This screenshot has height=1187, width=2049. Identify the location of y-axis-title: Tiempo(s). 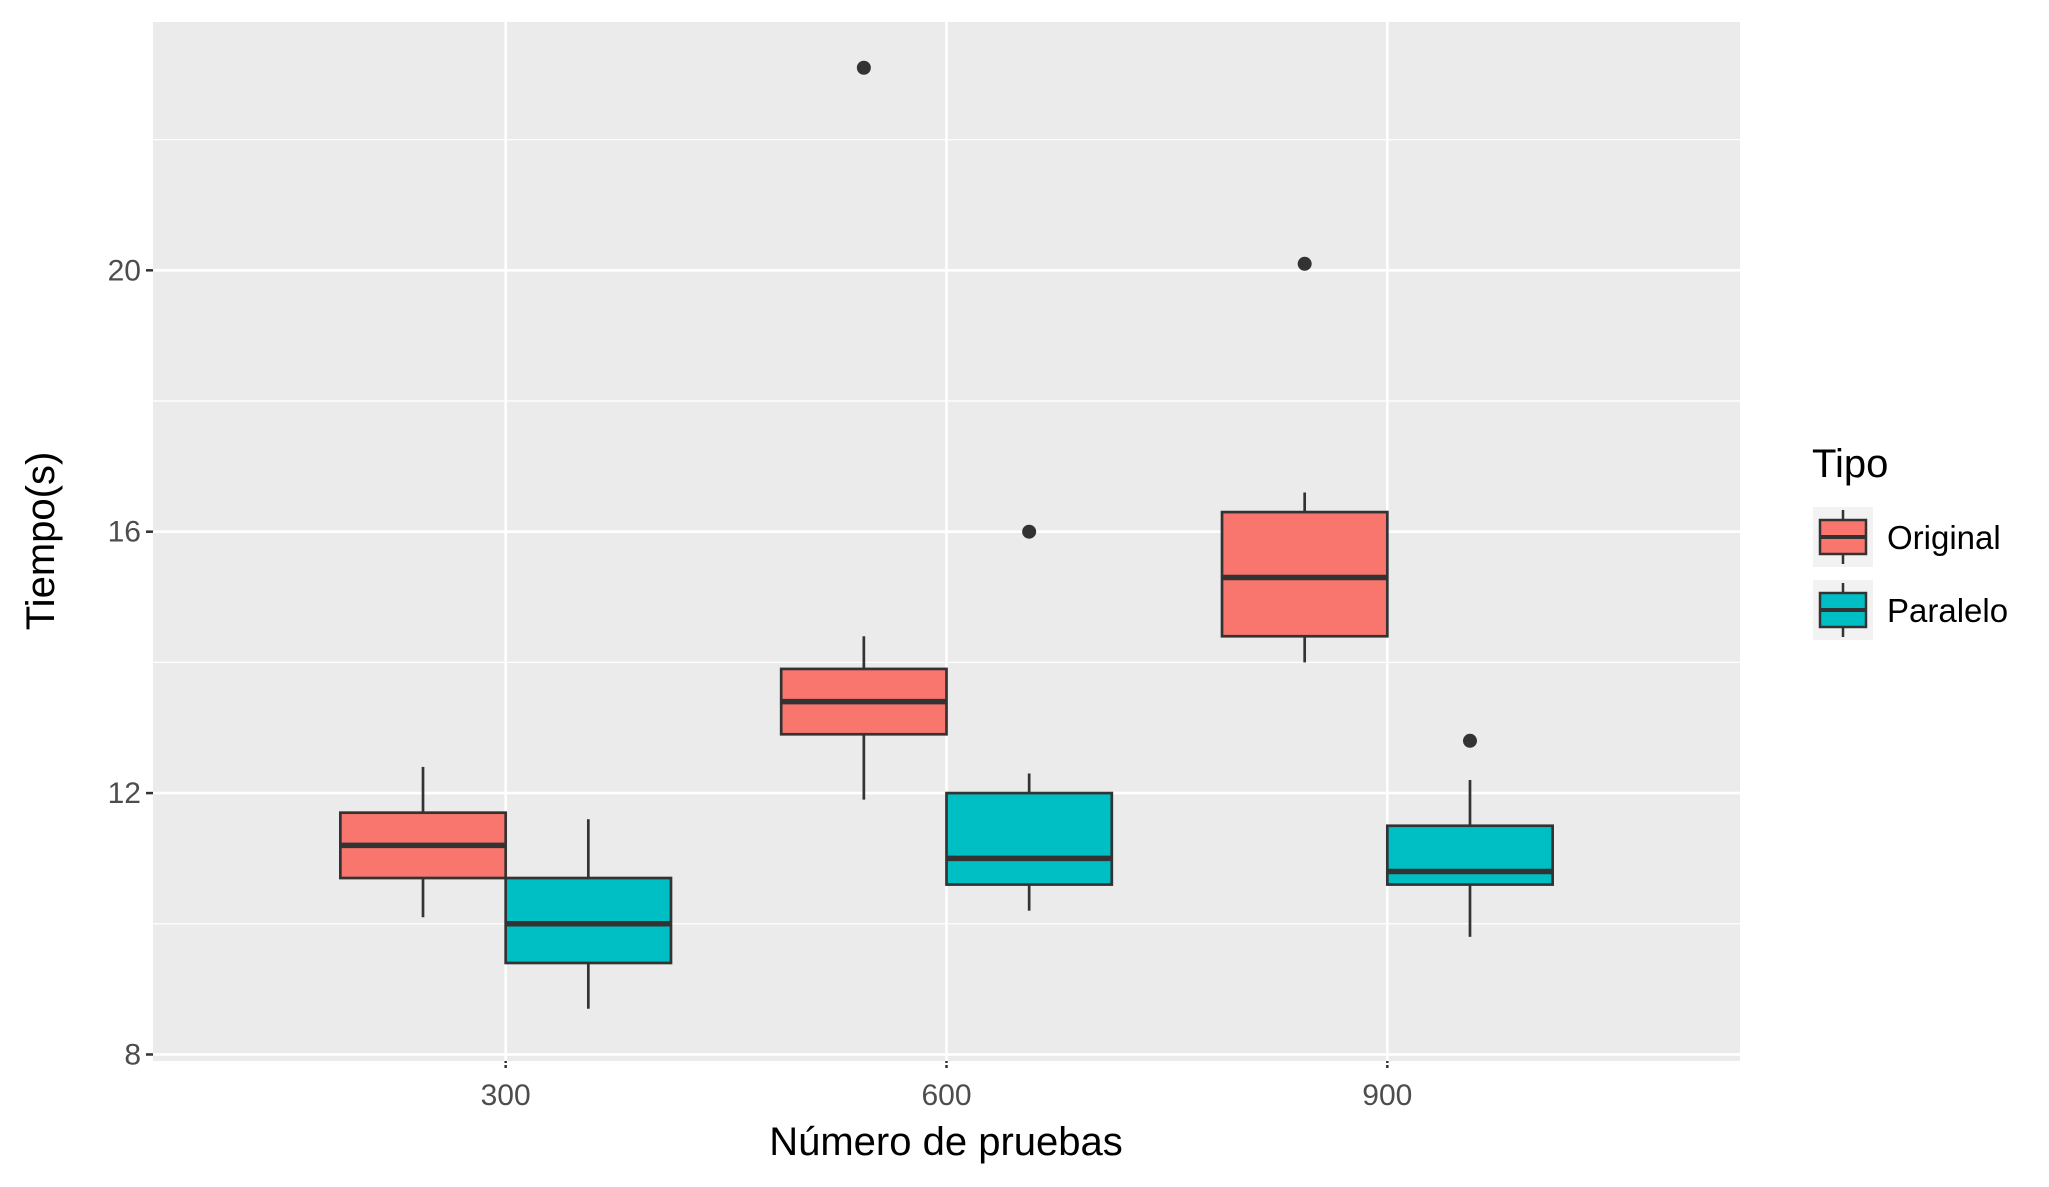
(41, 541).